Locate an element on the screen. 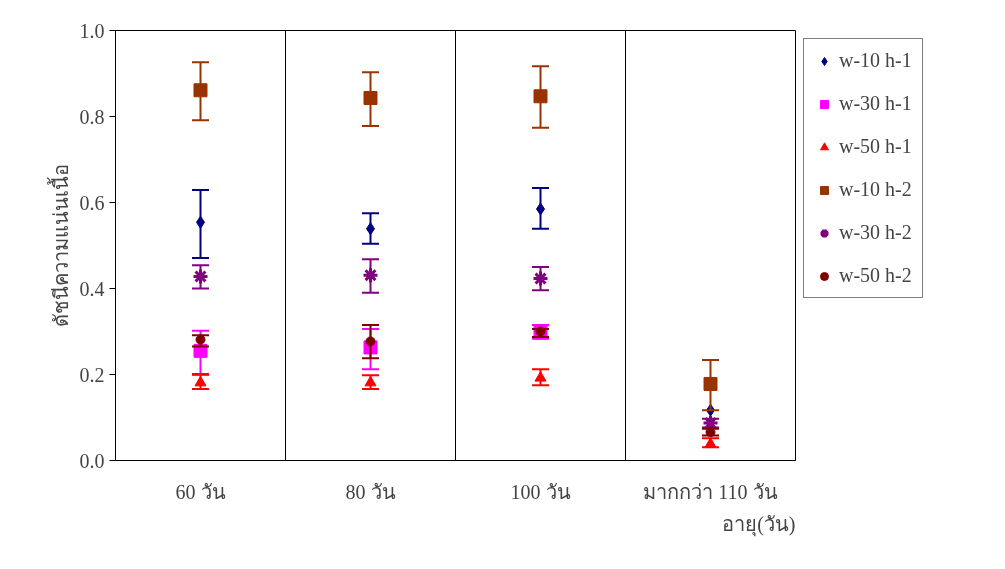 The height and width of the screenshot is (569, 1005). legend-label: w-10 h-1 is located at coordinates (875, 60).